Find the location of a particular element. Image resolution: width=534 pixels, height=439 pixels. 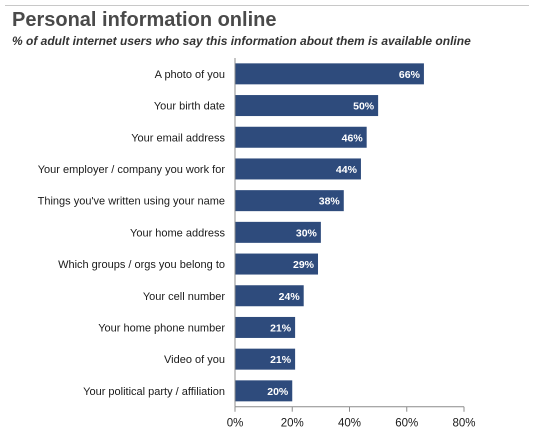

chart-title: Personal information online is located at coordinates (144, 20).